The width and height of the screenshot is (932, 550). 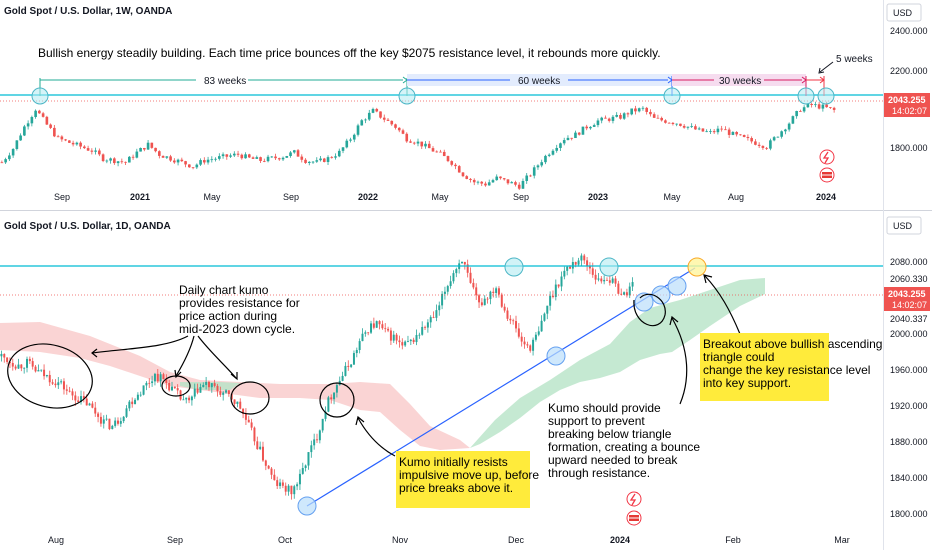 I want to click on top-price-tag, so click(x=907, y=105).